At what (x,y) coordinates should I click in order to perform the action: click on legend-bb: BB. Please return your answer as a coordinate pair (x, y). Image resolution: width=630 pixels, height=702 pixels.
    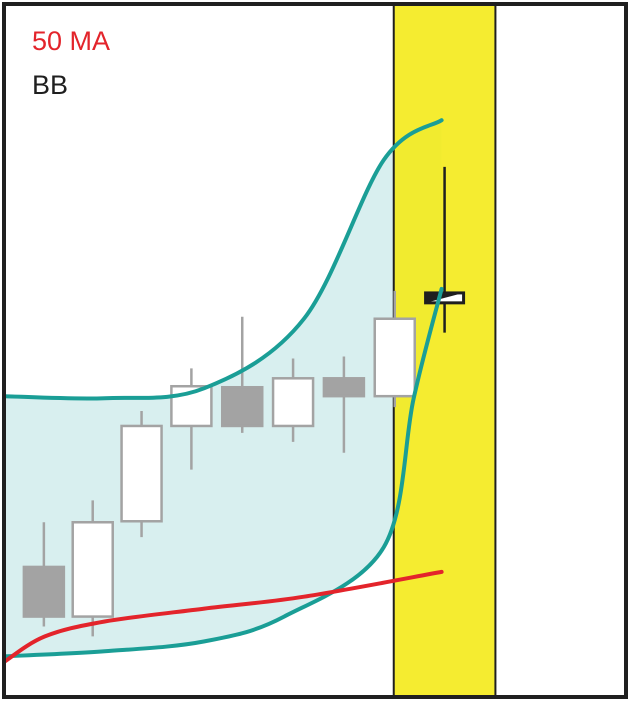
    Looking at the image, I should click on (50, 85).